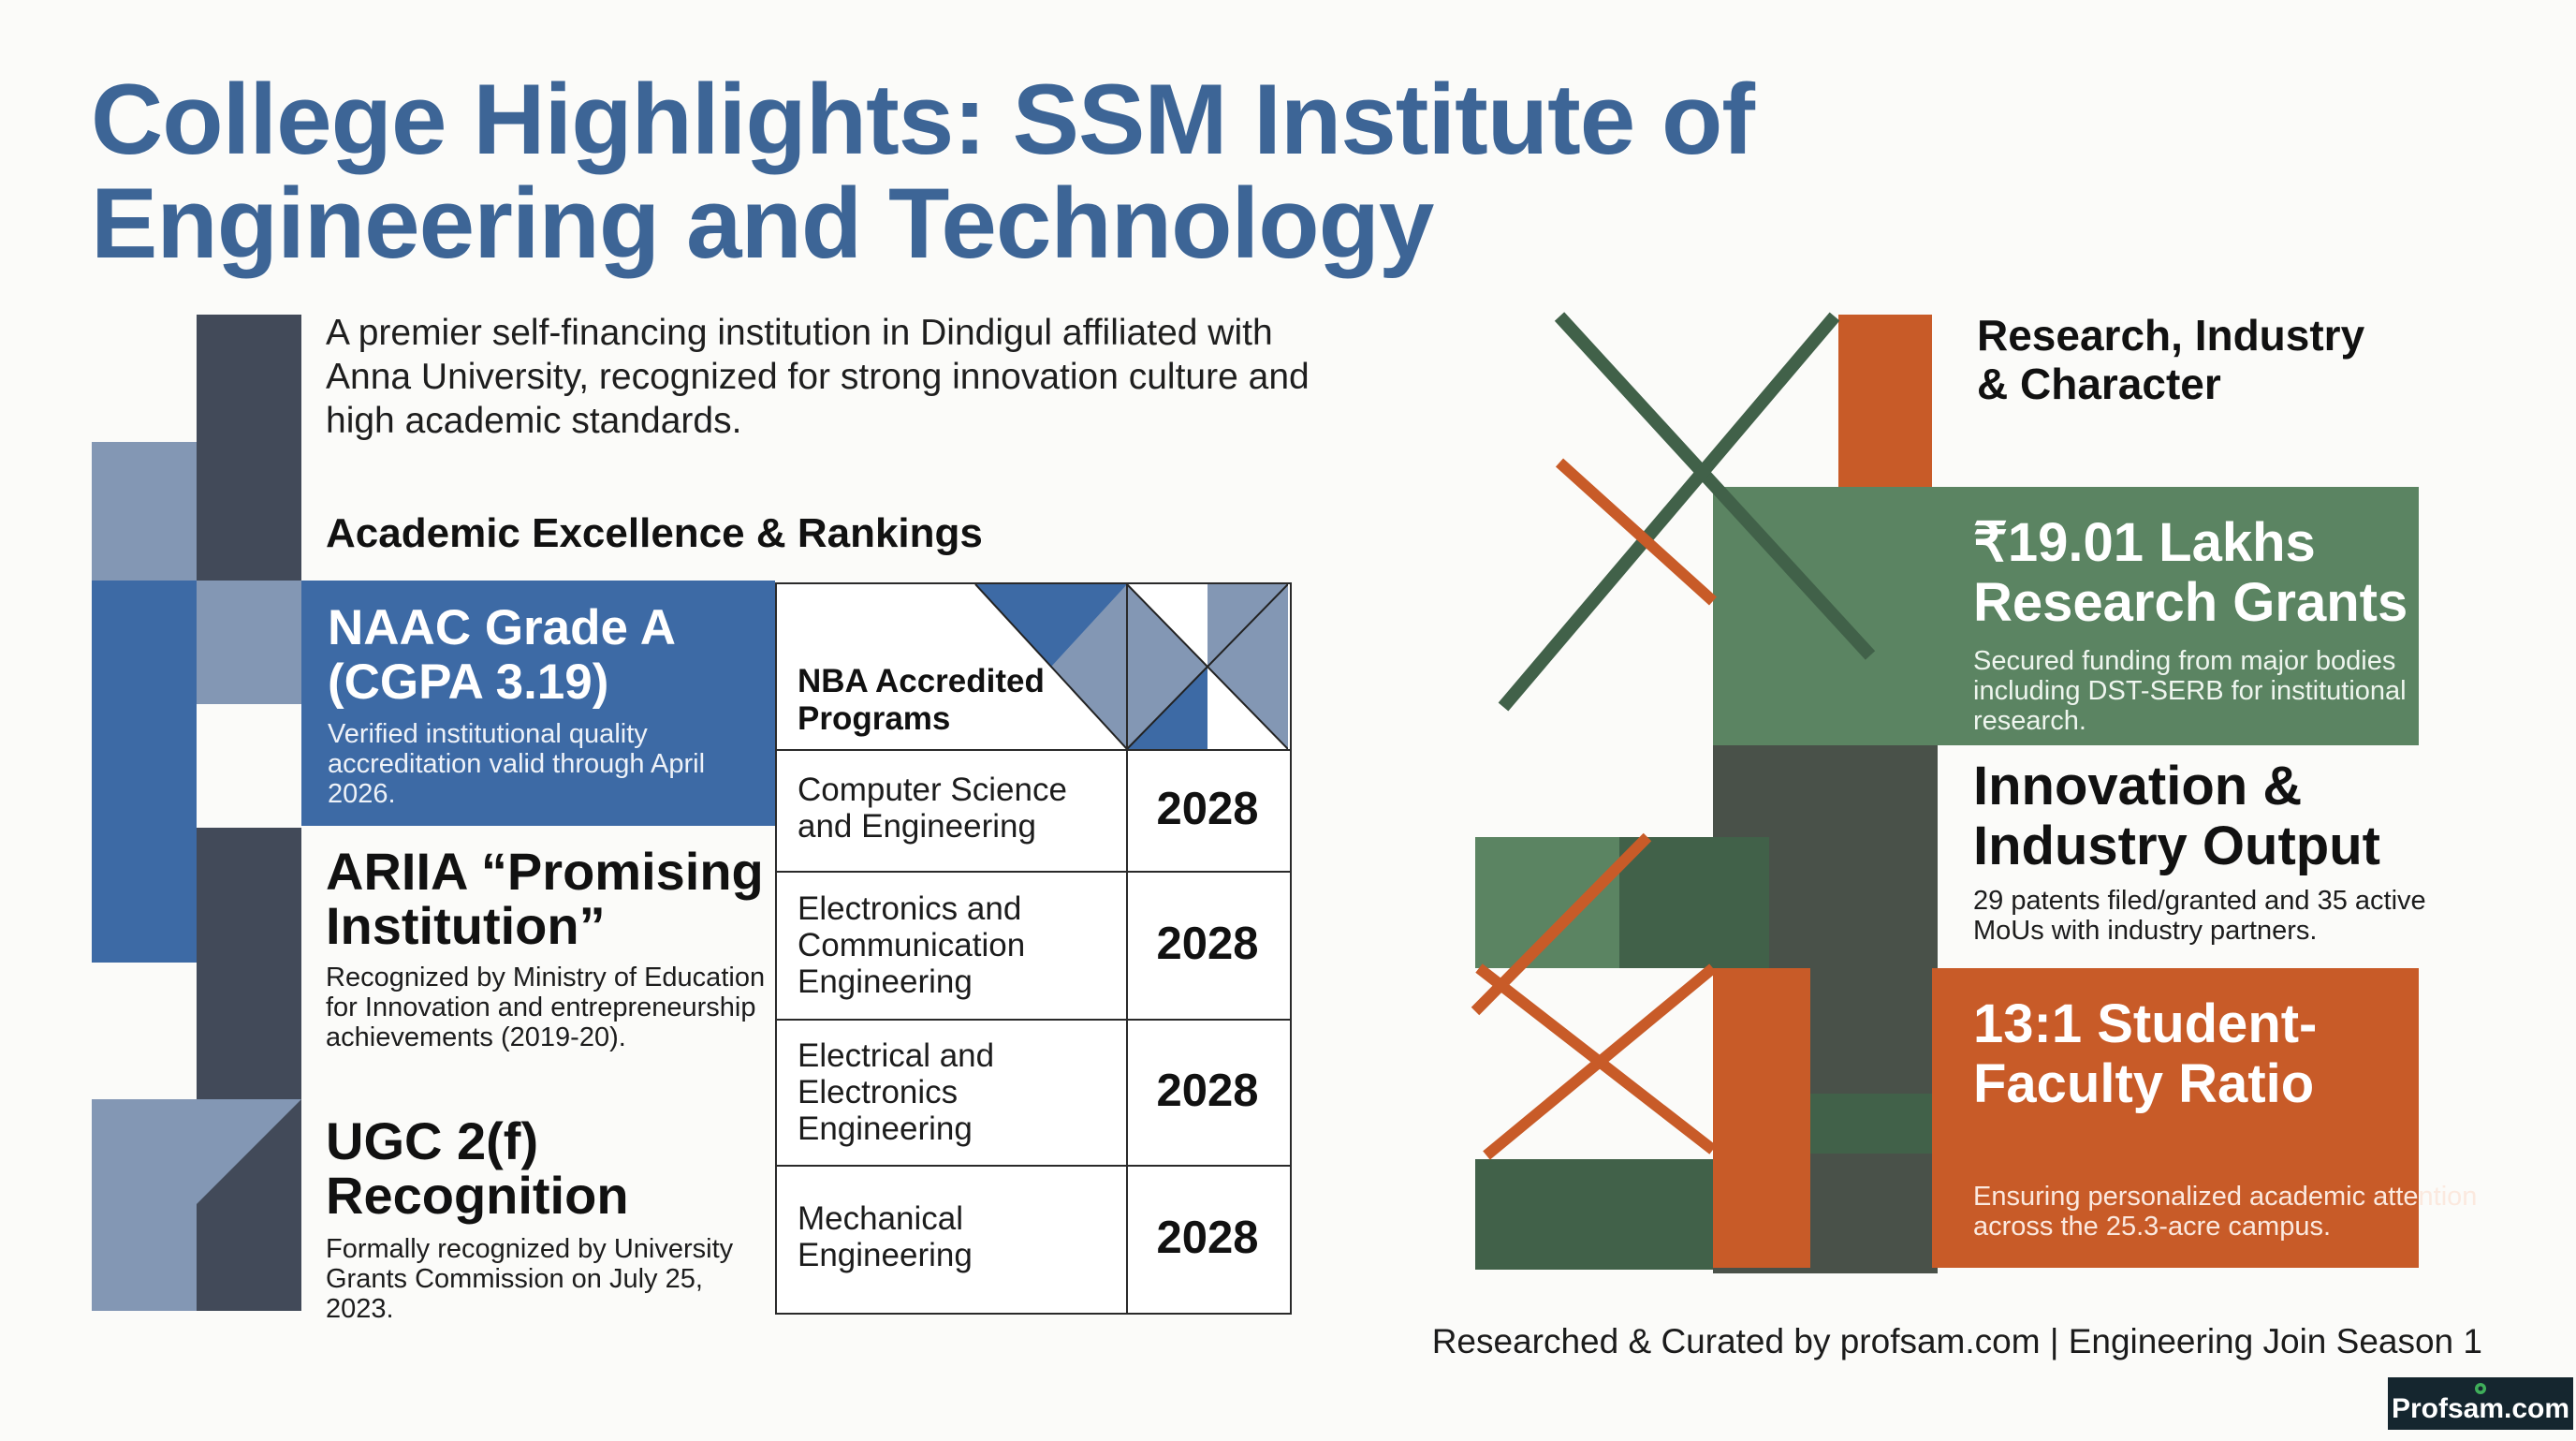 The width and height of the screenshot is (2576, 1441). Describe the element at coordinates (2176, 816) in the screenshot. I see `innovation-title: Innovation & Industry Output` at that location.